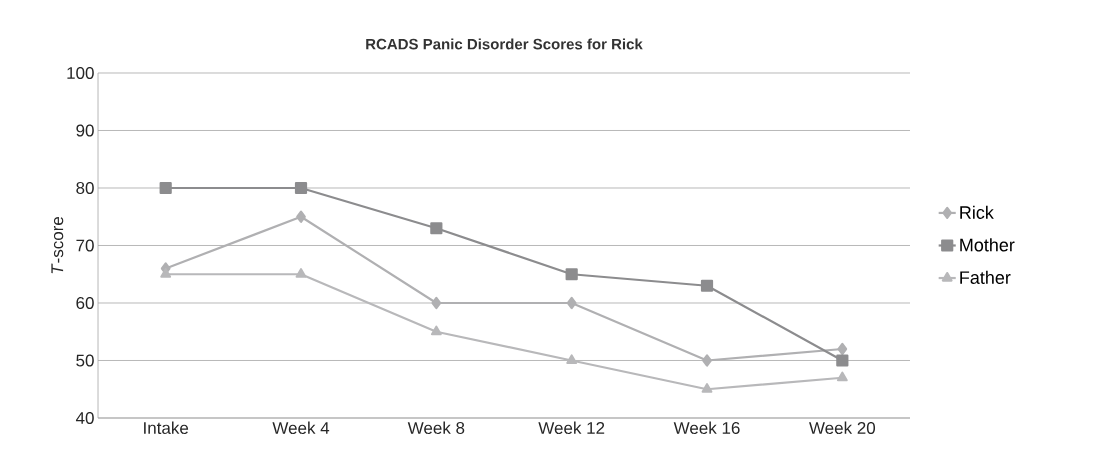 This screenshot has width=1099, height=462. Describe the element at coordinates (985, 277) in the screenshot. I see `legend-label: Father` at that location.